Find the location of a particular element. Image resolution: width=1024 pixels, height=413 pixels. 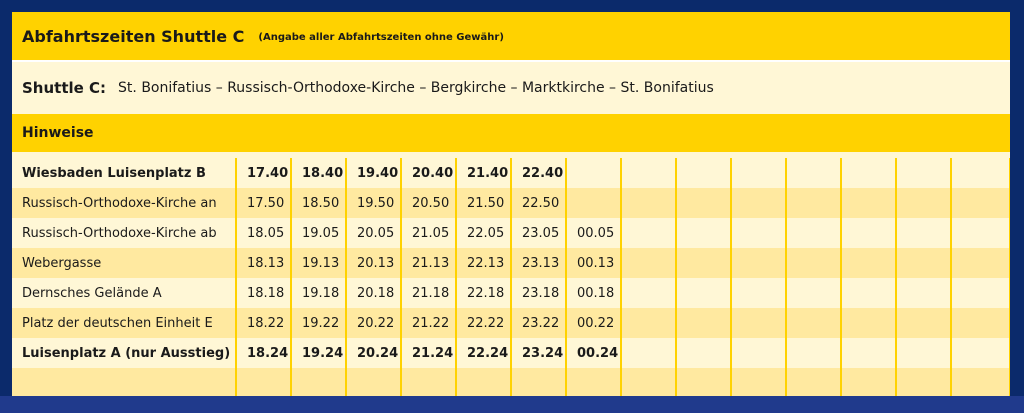

departure-time-cell: 22.05 is located at coordinates (484, 233).